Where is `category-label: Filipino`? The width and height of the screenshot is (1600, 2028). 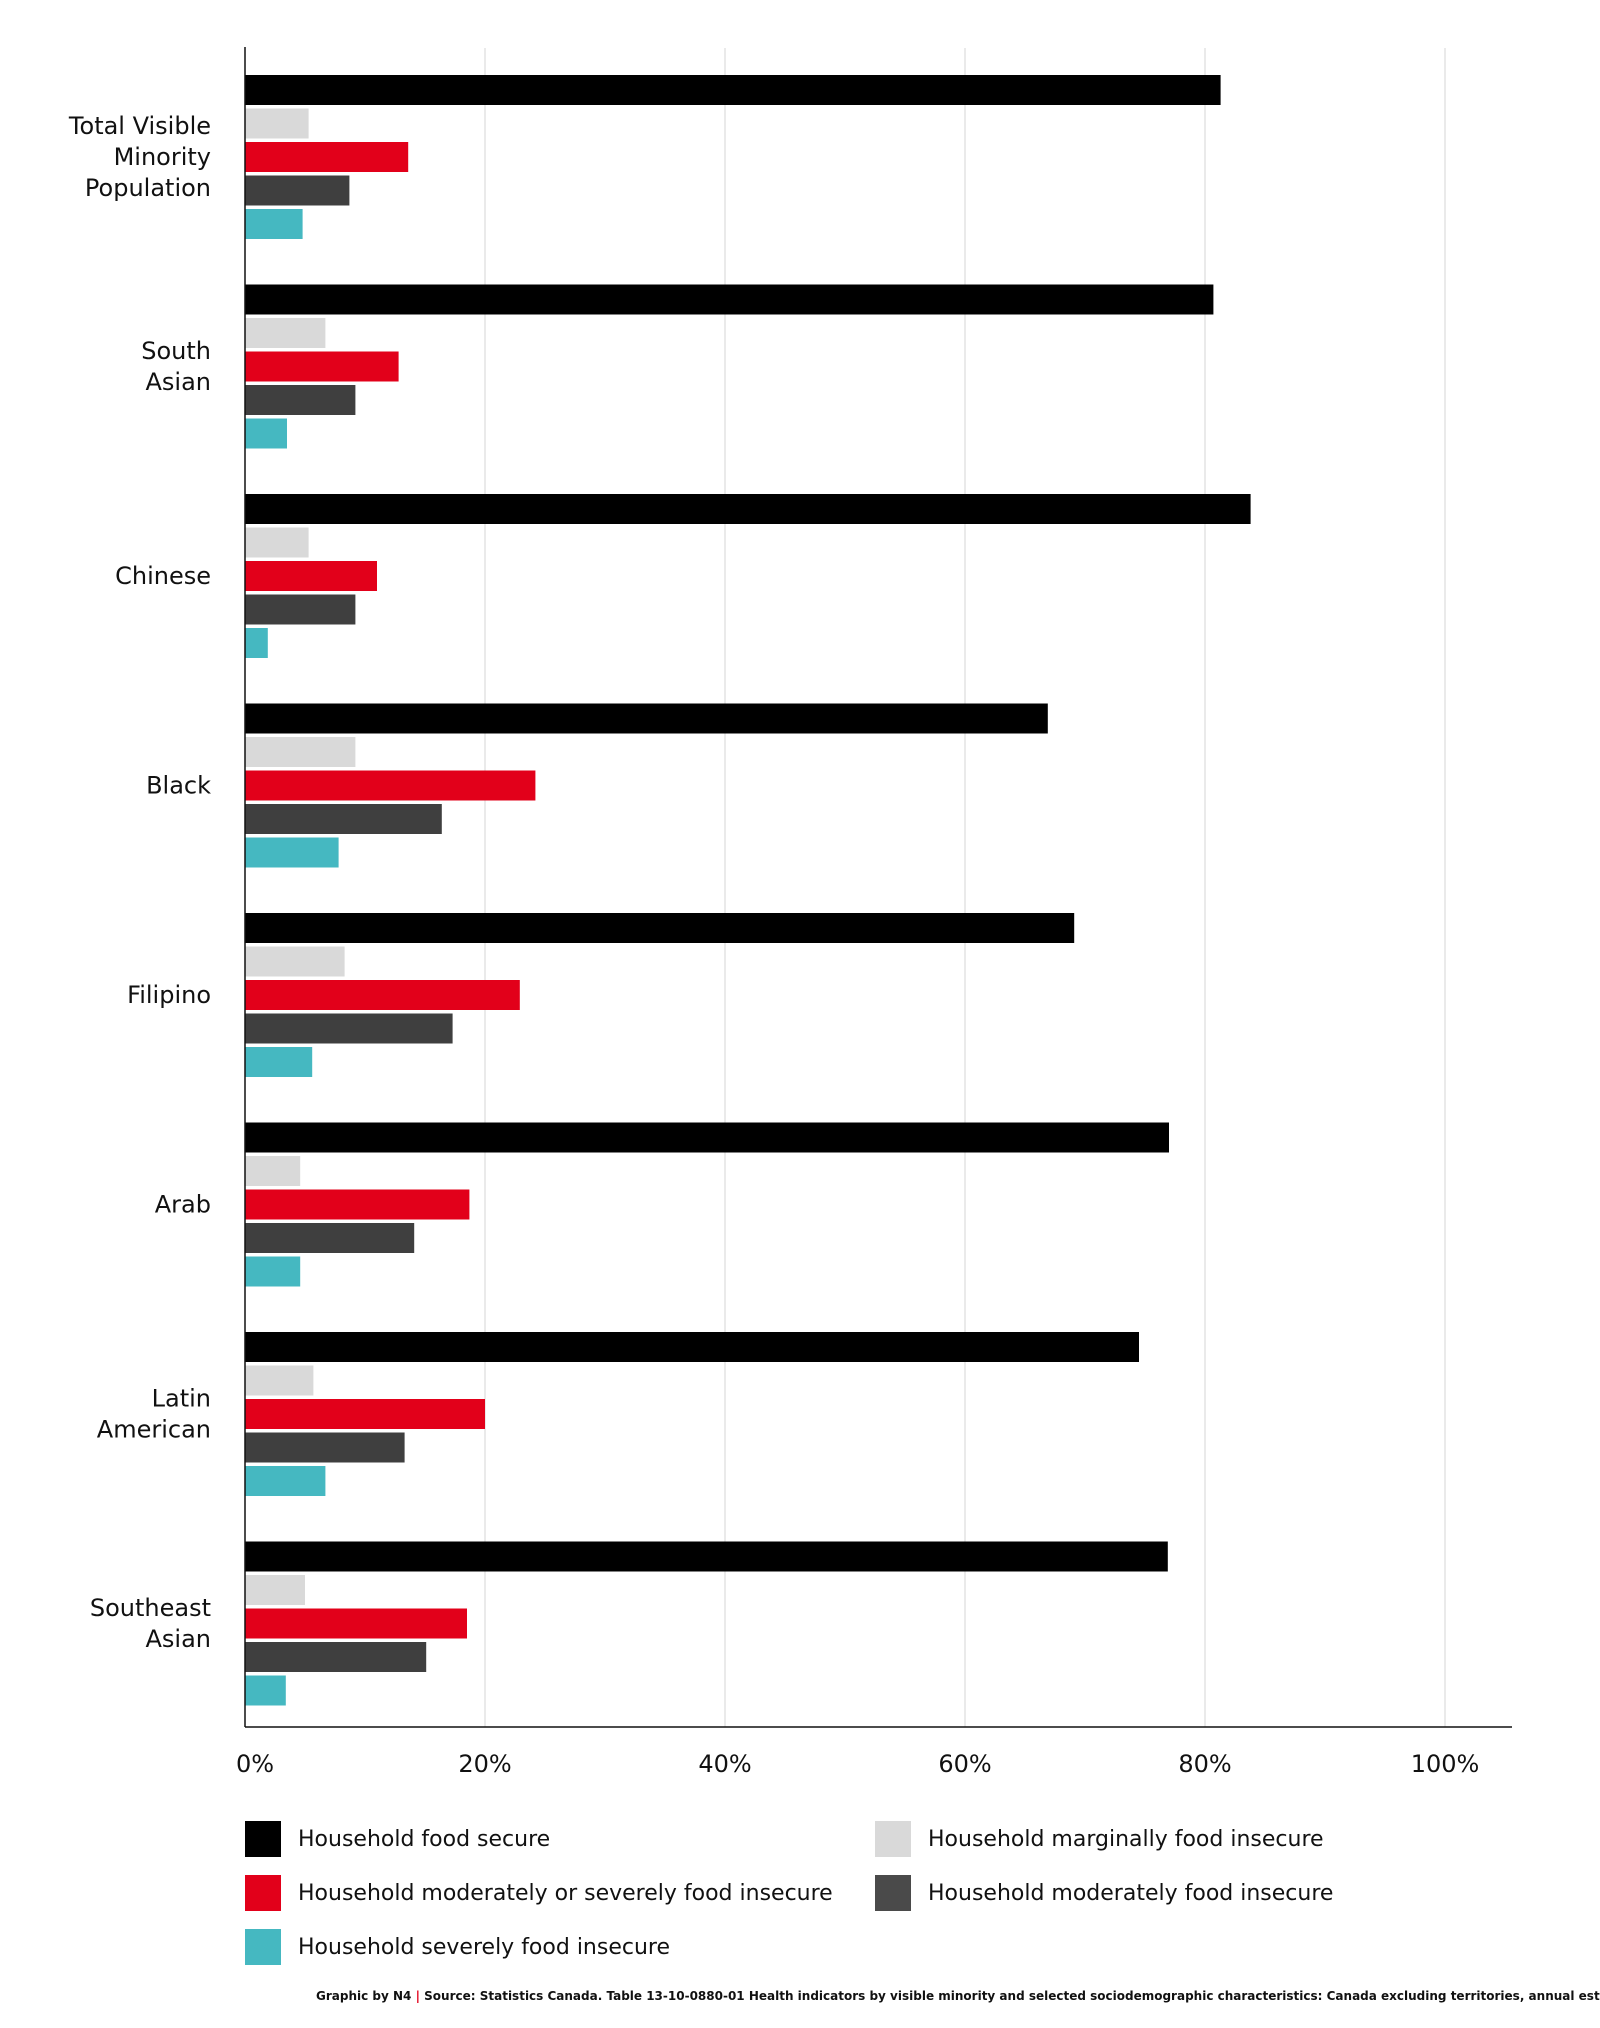
category-label: Filipino is located at coordinates (169, 995).